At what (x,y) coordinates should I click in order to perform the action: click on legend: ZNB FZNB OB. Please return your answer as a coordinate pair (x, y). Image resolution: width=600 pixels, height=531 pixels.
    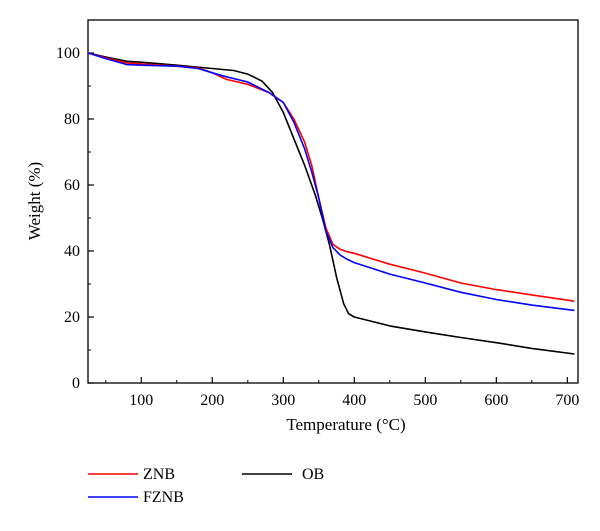
    Looking at the image, I should click on (206, 486).